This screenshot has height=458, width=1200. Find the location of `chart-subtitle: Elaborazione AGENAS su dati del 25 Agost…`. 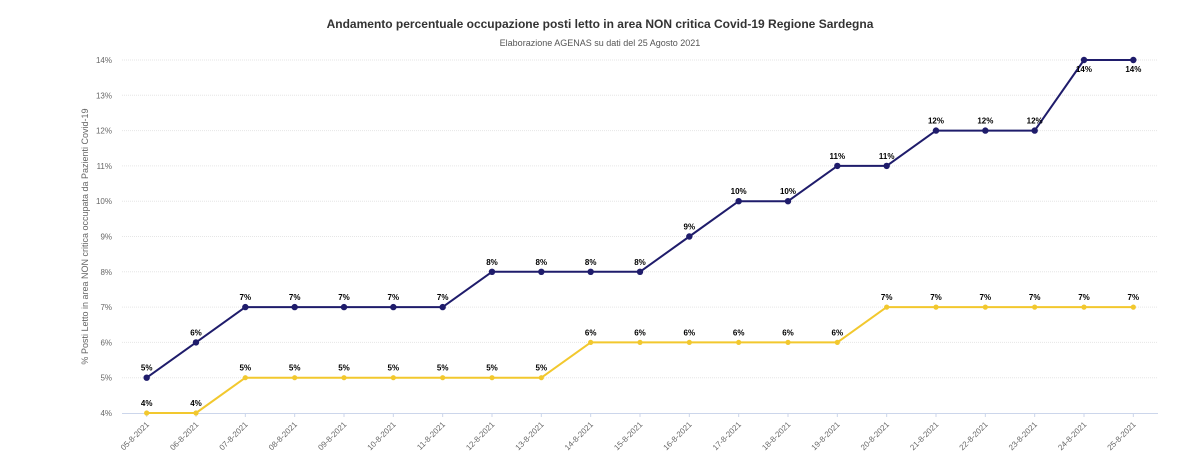

chart-subtitle: Elaborazione AGENAS su dati del 25 Agost… is located at coordinates (600, 43).